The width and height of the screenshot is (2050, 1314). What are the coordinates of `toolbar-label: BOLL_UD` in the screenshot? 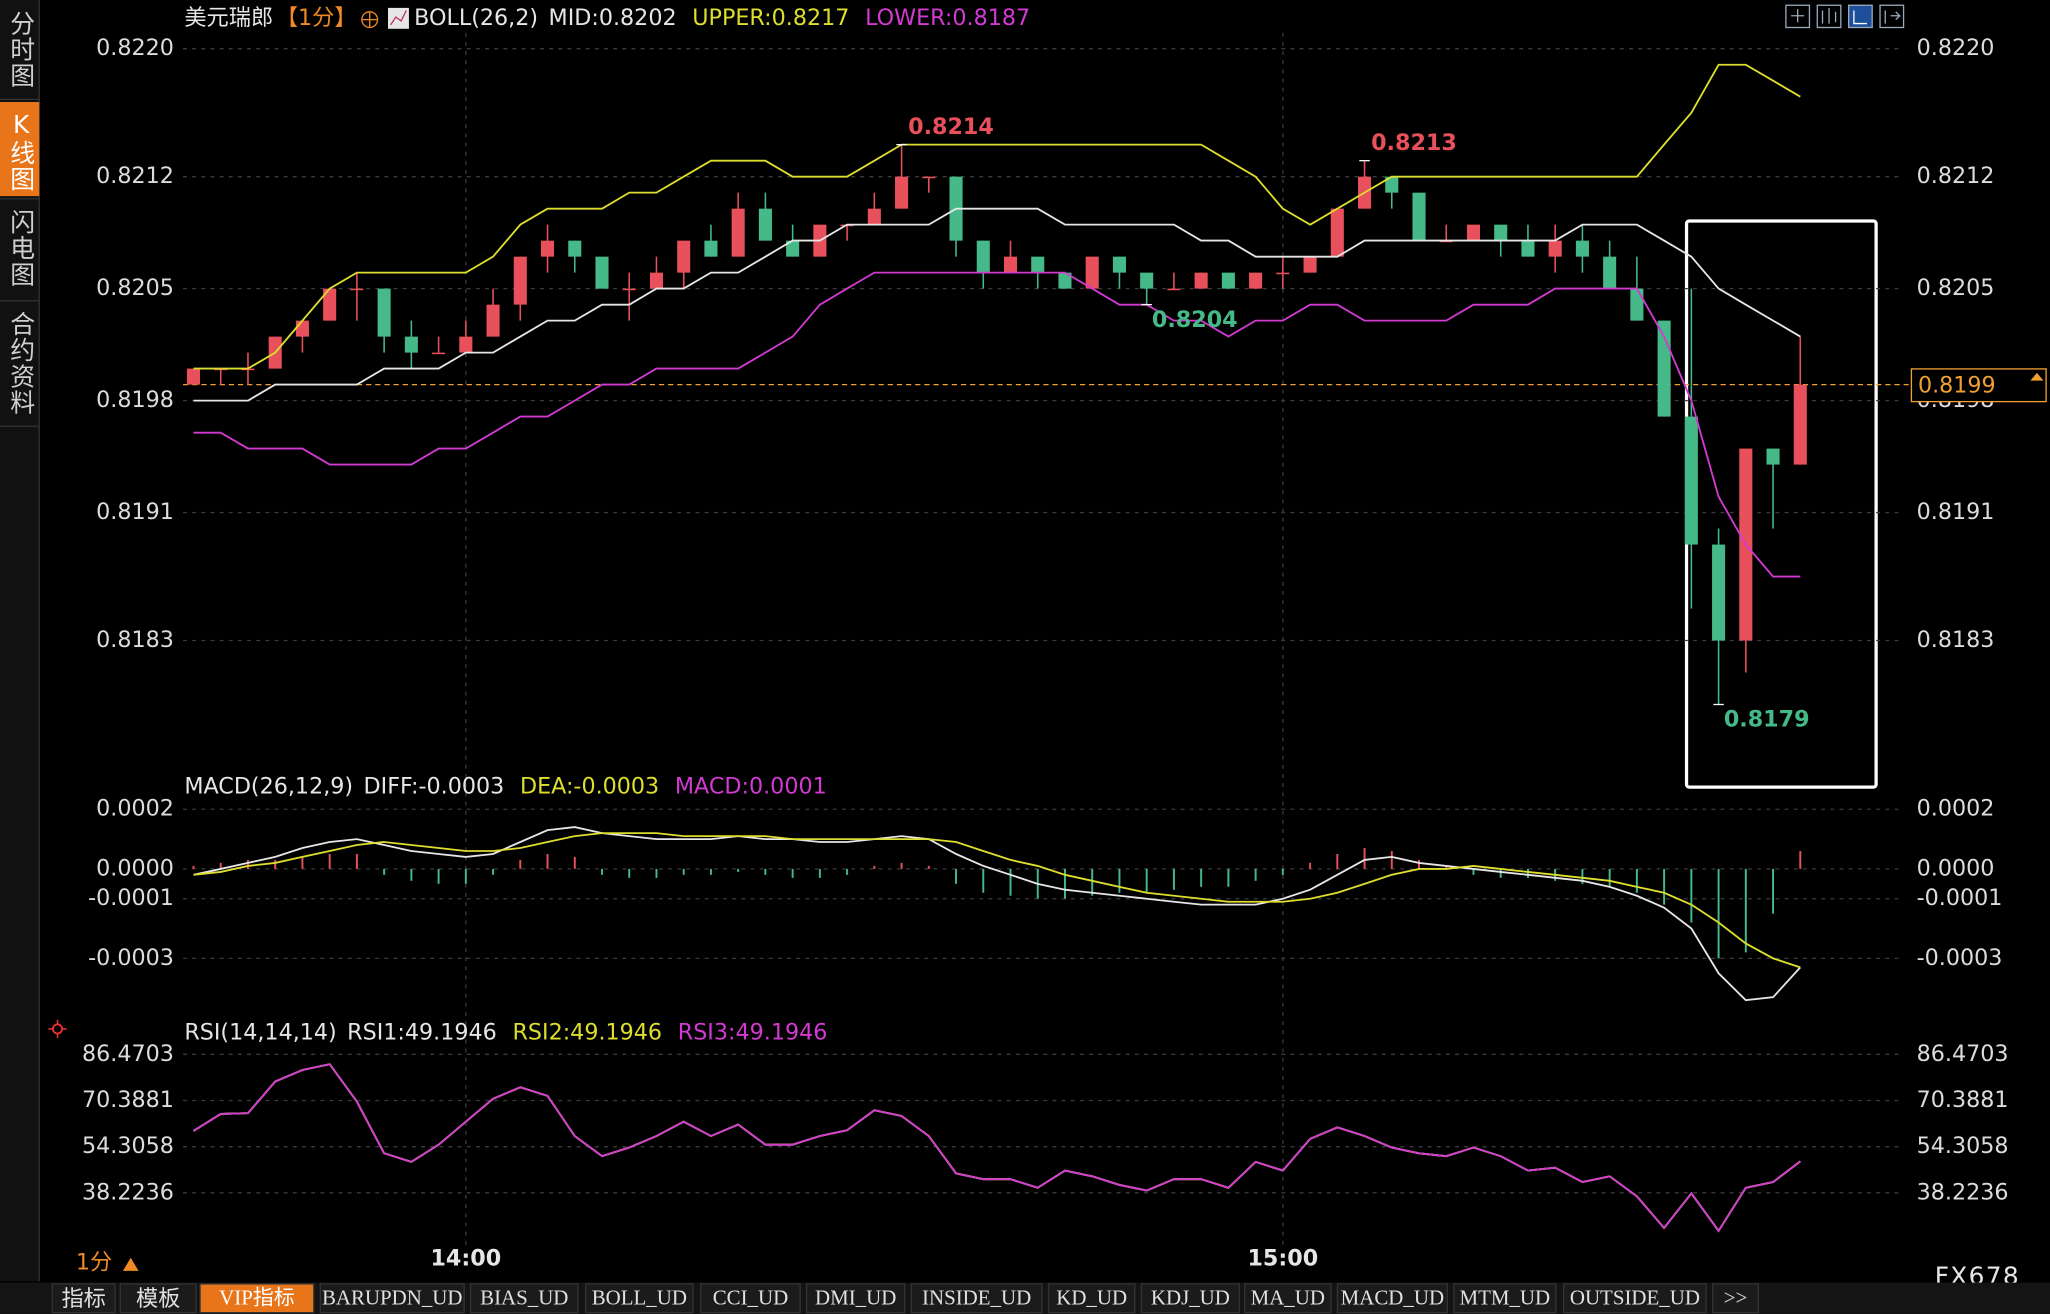 It's located at (639, 1297).